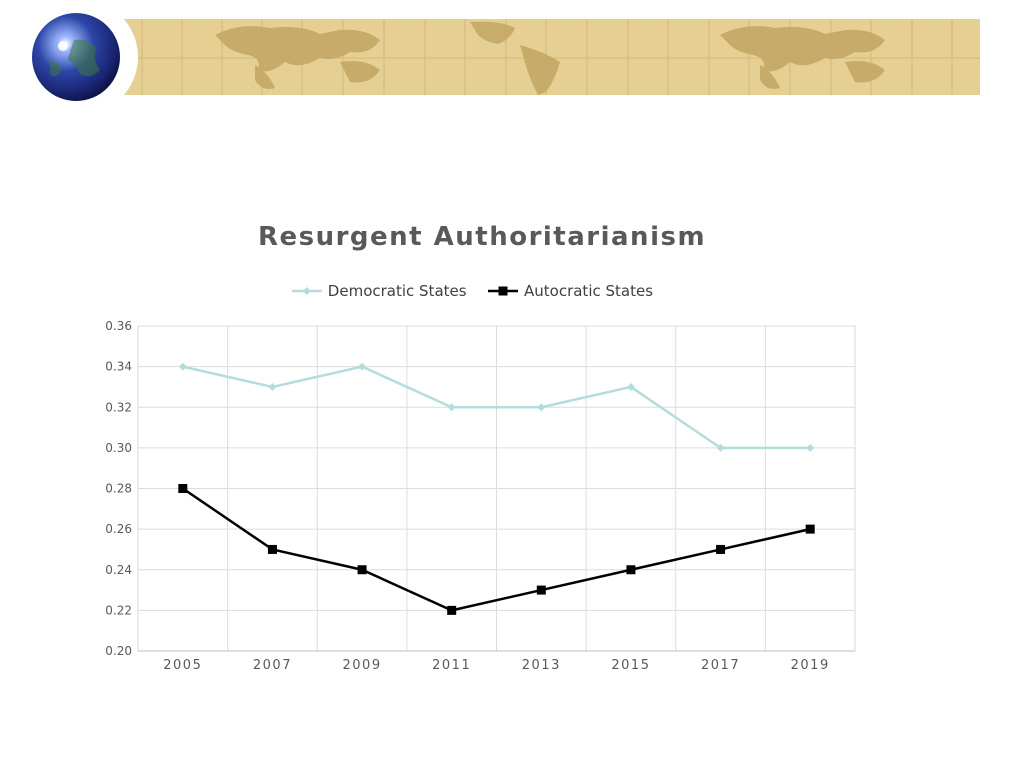 The width and height of the screenshot is (1024, 768). Describe the element at coordinates (118, 407) in the screenshot. I see `y-tick-label: 0.32` at that location.